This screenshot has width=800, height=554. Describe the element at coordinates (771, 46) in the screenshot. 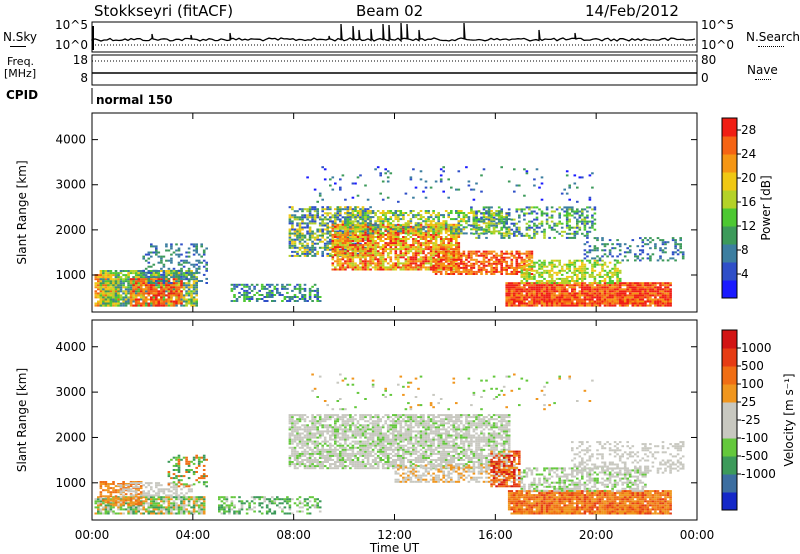

I see `nsearch-legend-line` at that location.